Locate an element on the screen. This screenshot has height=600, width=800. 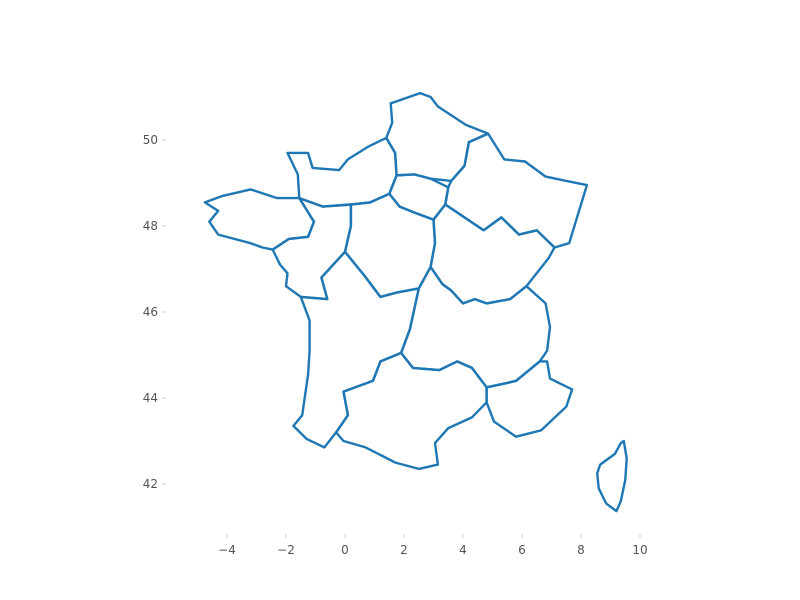
region-occitanie is located at coordinates (411, 411).